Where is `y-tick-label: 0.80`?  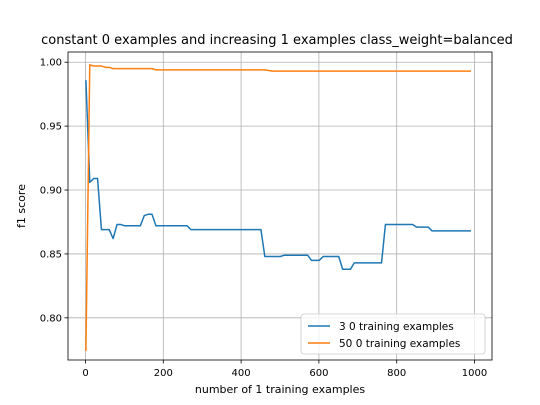 y-tick-label: 0.80 is located at coordinates (51, 318).